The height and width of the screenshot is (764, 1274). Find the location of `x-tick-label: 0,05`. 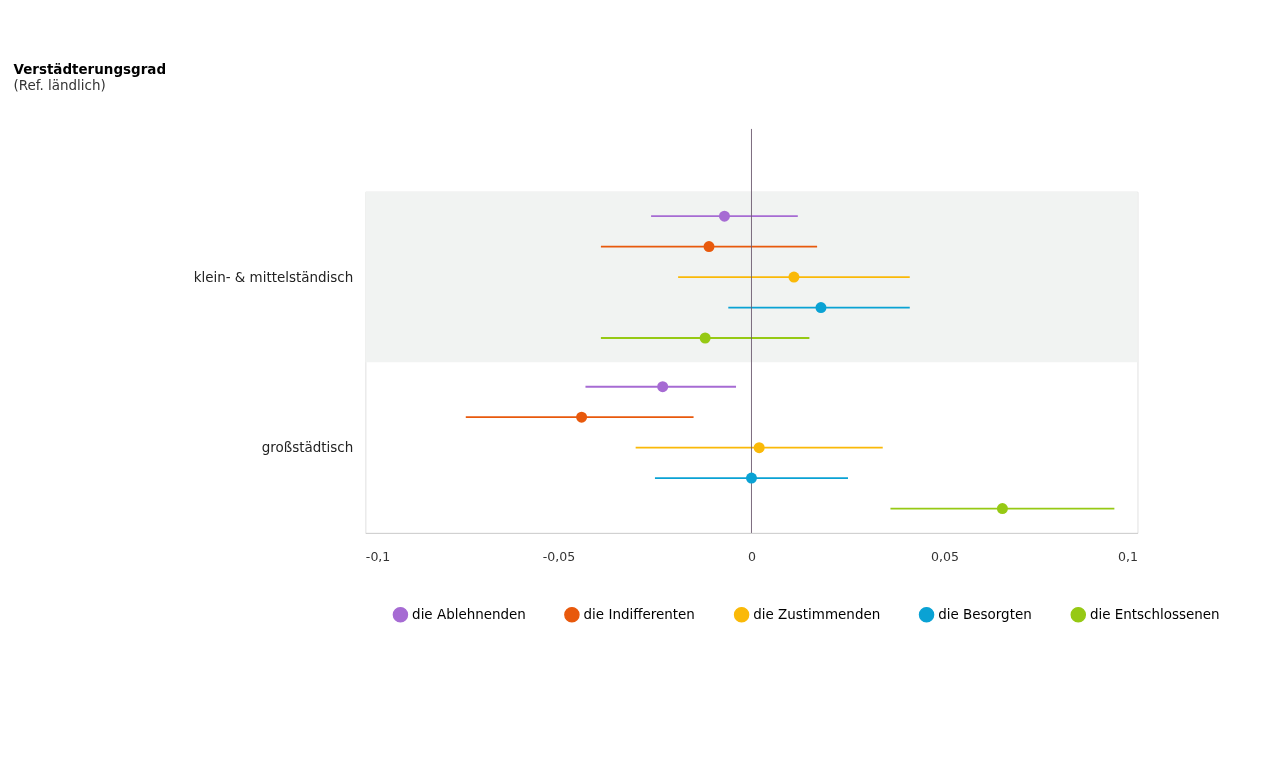

x-tick-label: 0,05 is located at coordinates (944, 557).